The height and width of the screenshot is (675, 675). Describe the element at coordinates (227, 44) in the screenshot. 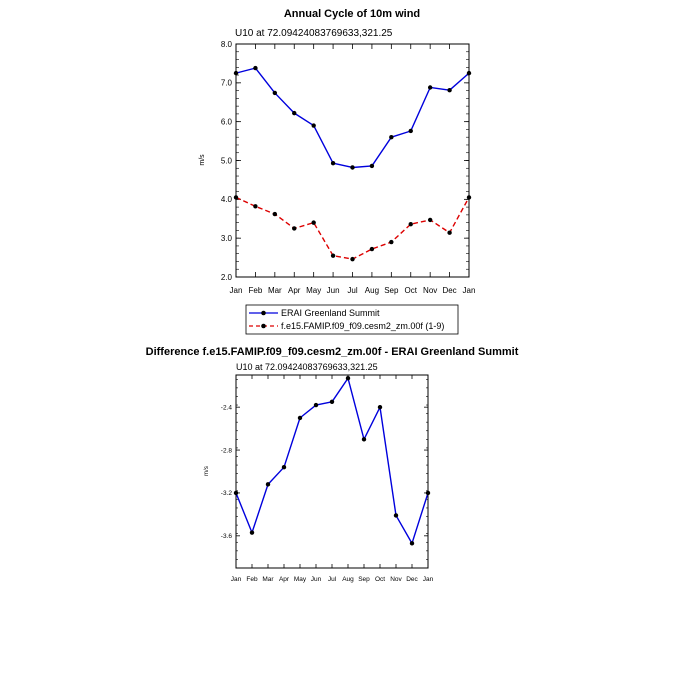

I see `y-tick-label: 8.0` at that location.